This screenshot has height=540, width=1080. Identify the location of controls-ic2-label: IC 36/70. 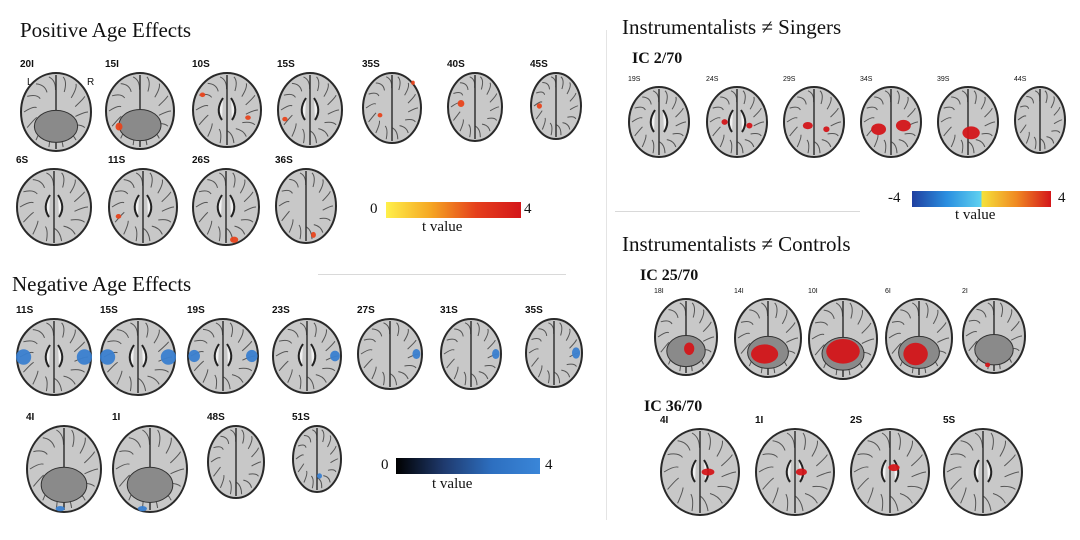
(673, 406).